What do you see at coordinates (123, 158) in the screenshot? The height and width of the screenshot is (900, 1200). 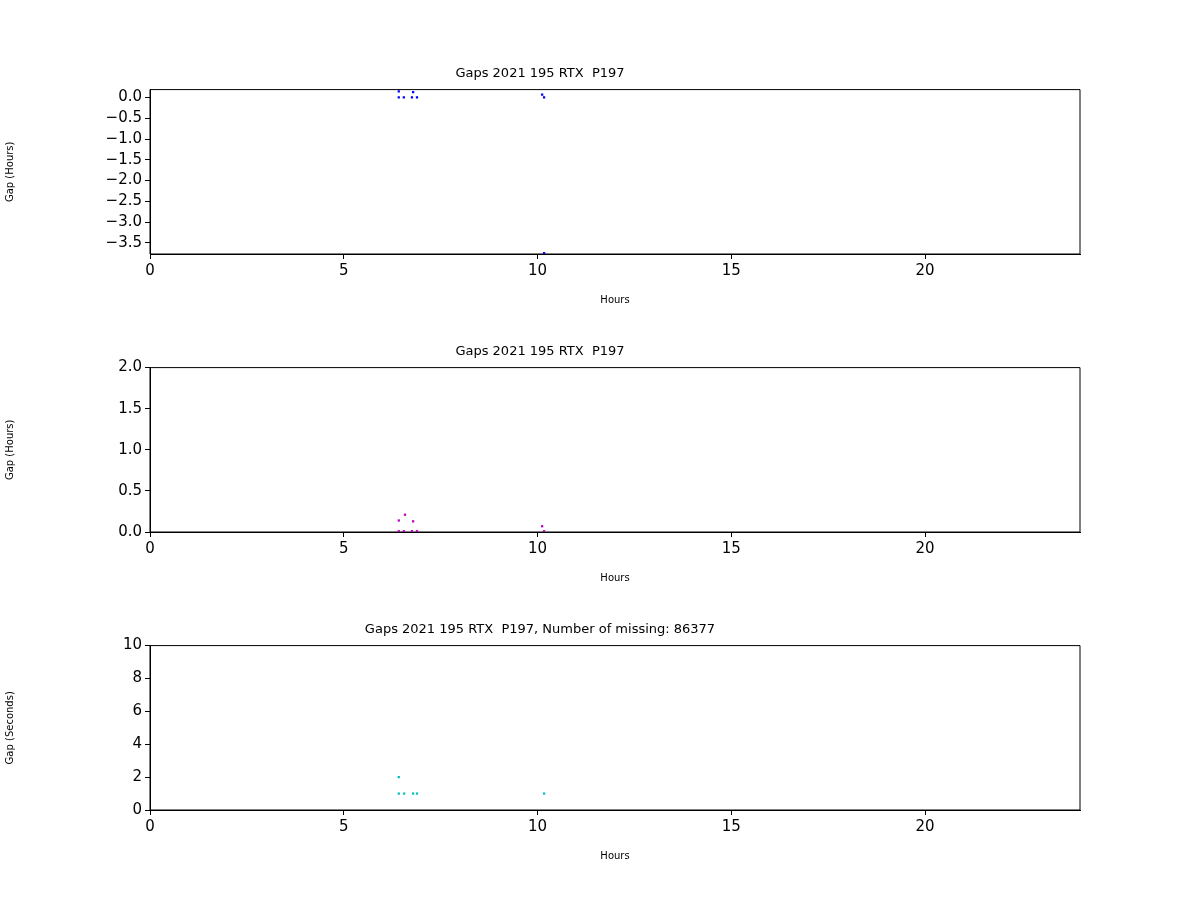 I see `y-tick-label: −1.5` at bounding box center [123, 158].